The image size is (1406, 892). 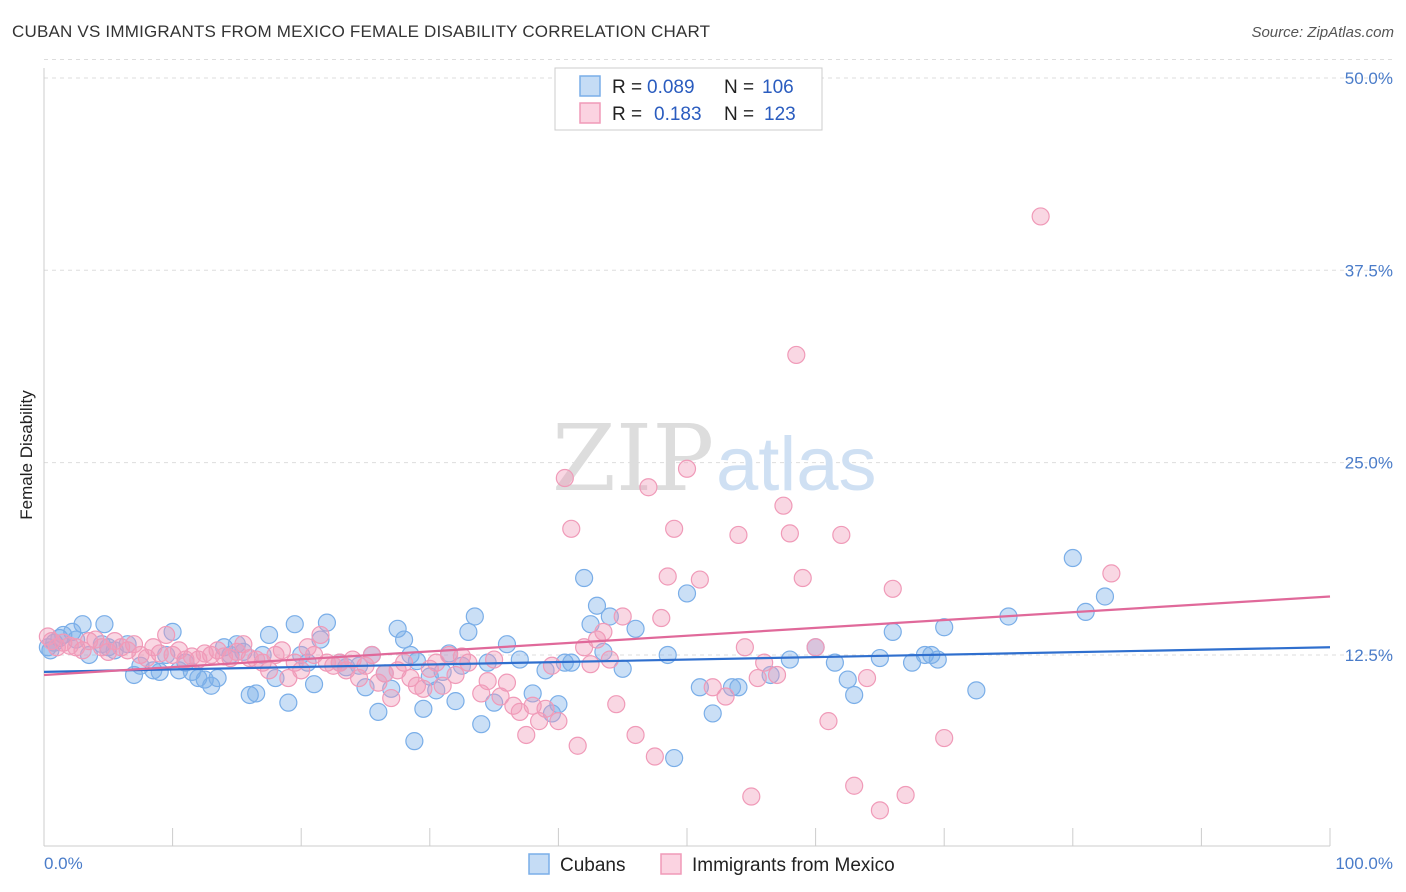 I want to click on y-tick-labels: 12.5% 25.0% 37.5% 50.0%, so click(x=1369, y=367).